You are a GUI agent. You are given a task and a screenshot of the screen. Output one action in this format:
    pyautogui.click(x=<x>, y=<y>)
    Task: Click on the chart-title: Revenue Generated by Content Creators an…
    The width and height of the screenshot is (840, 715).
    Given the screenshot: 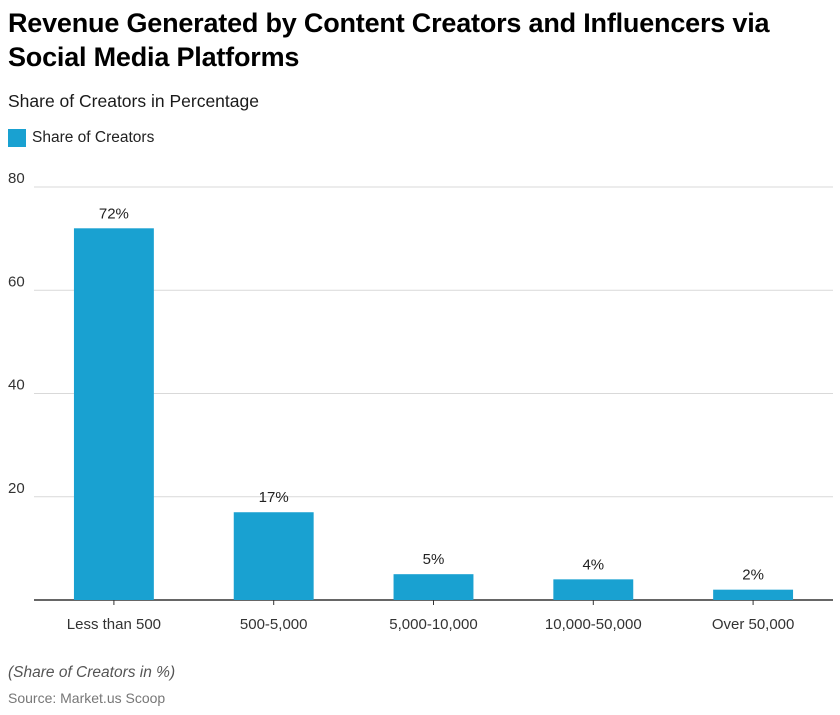 What is the action you would take?
    pyautogui.click(x=389, y=40)
    